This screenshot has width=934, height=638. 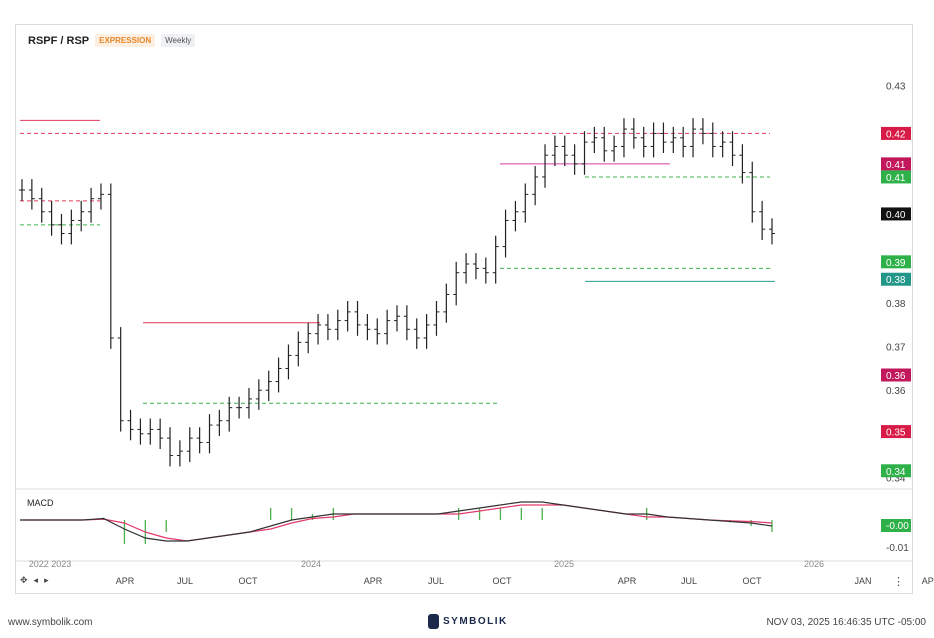 I want to click on chevron-left-icon: ◂, so click(x=36, y=580).